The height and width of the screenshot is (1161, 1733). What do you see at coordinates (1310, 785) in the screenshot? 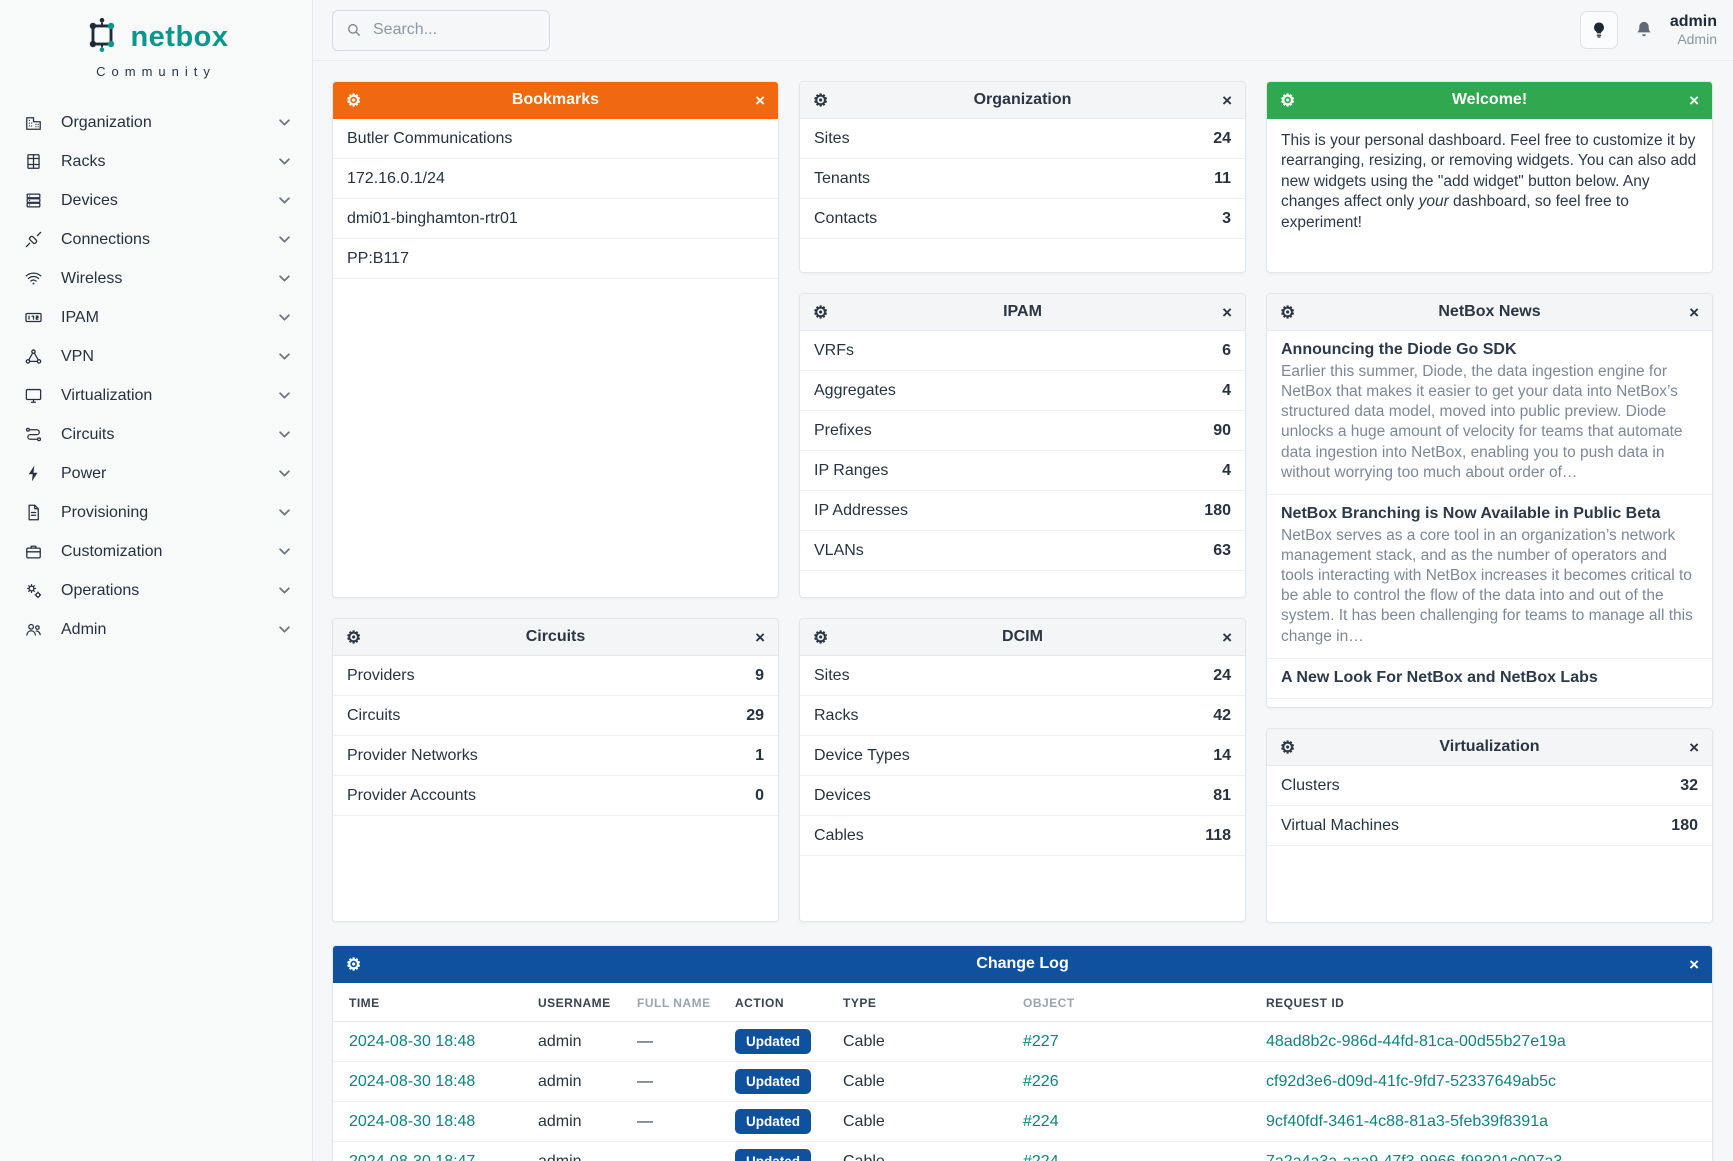
I see `stat-label: Clusters` at bounding box center [1310, 785].